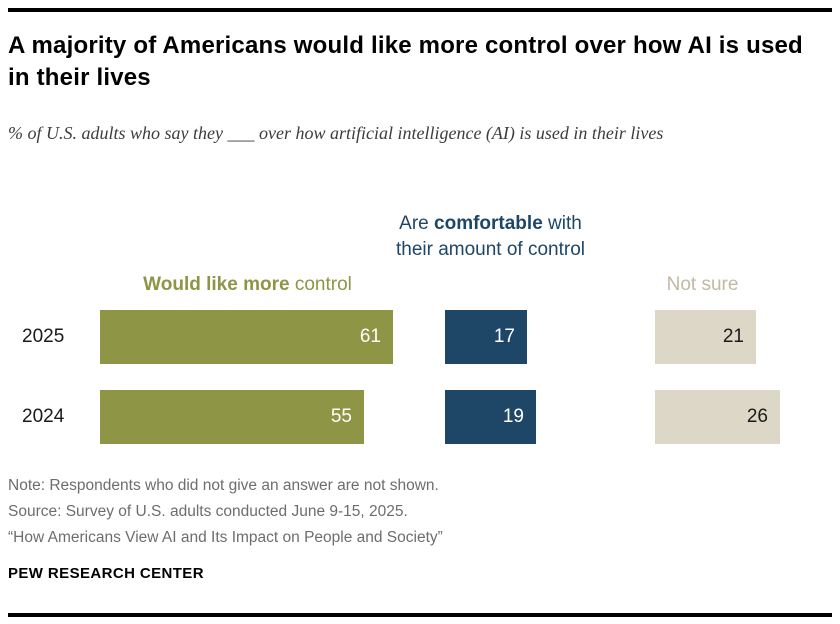 The width and height of the screenshot is (840, 624). I want to click on header-navy-suffix-text: with their amount of control, so click(490, 236).